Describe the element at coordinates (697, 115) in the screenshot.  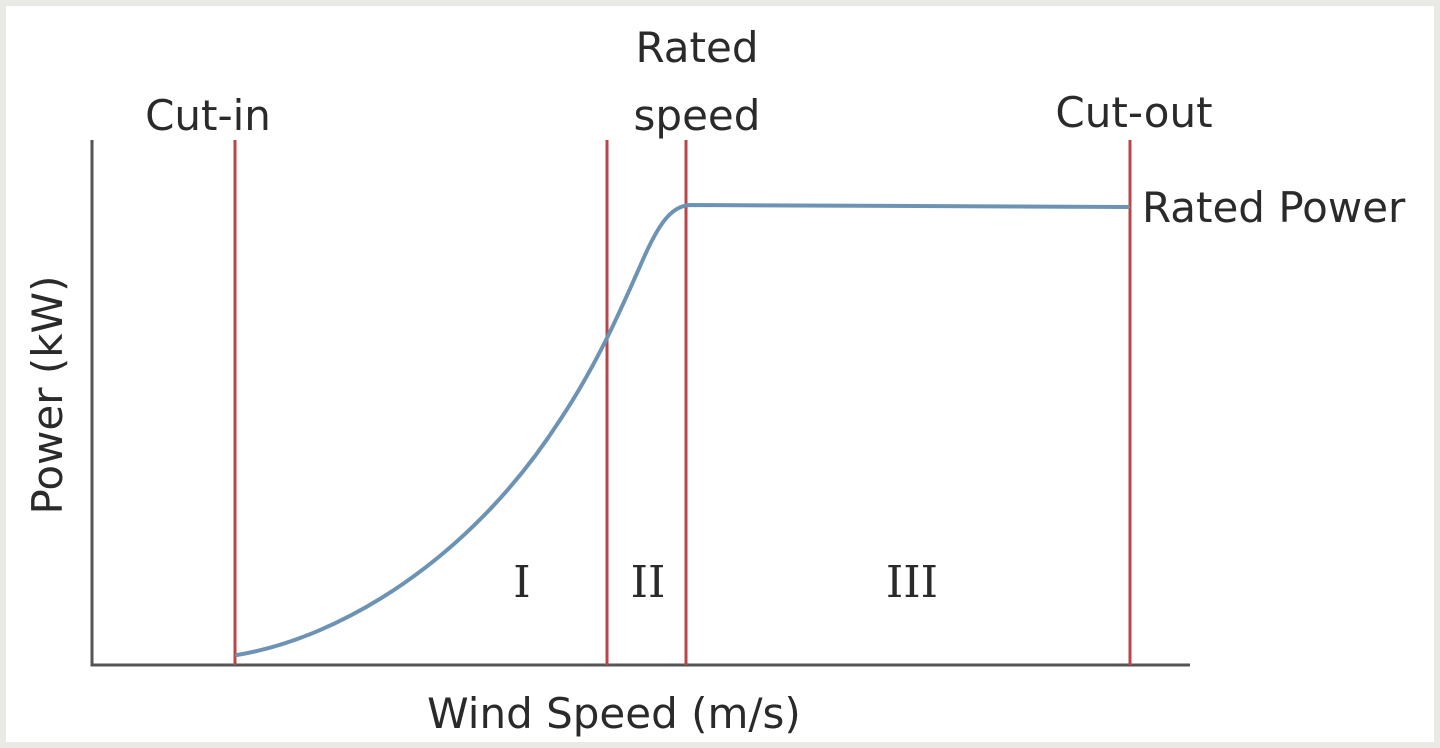
I see `rated-speed-label-line2: speed` at that location.